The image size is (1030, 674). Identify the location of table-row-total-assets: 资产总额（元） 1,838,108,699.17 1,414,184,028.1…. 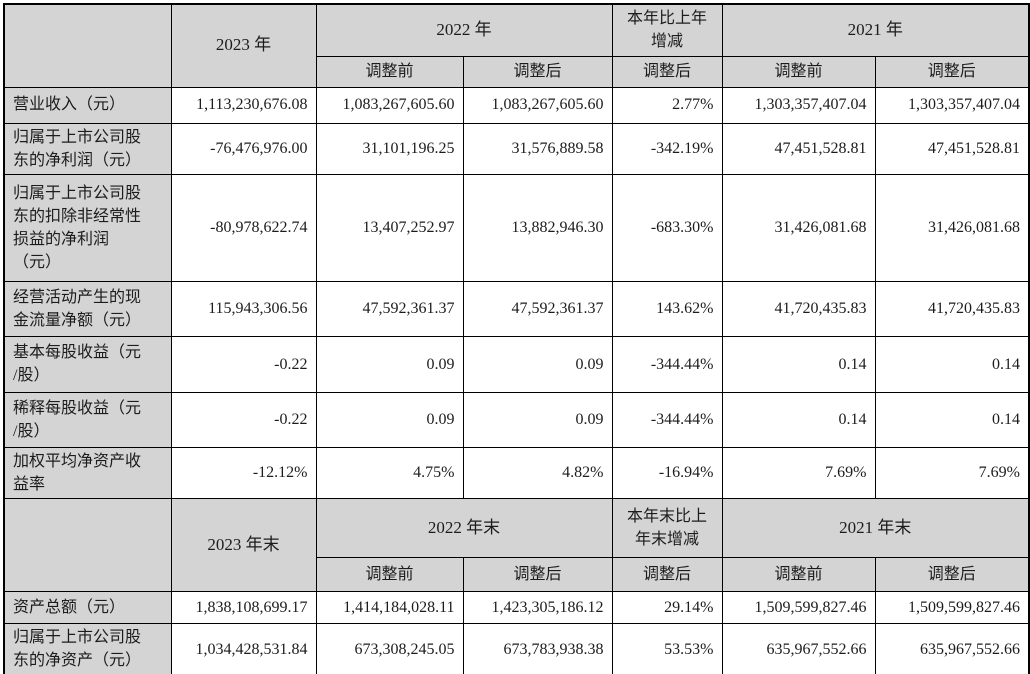
(516, 608).